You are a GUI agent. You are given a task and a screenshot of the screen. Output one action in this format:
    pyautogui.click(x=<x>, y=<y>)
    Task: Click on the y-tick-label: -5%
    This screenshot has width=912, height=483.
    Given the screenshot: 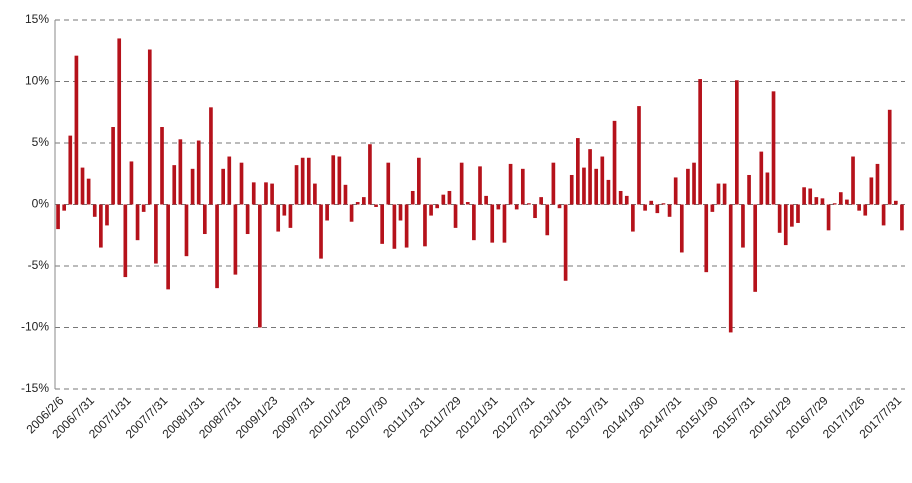 What is the action you would take?
    pyautogui.click(x=39, y=265)
    